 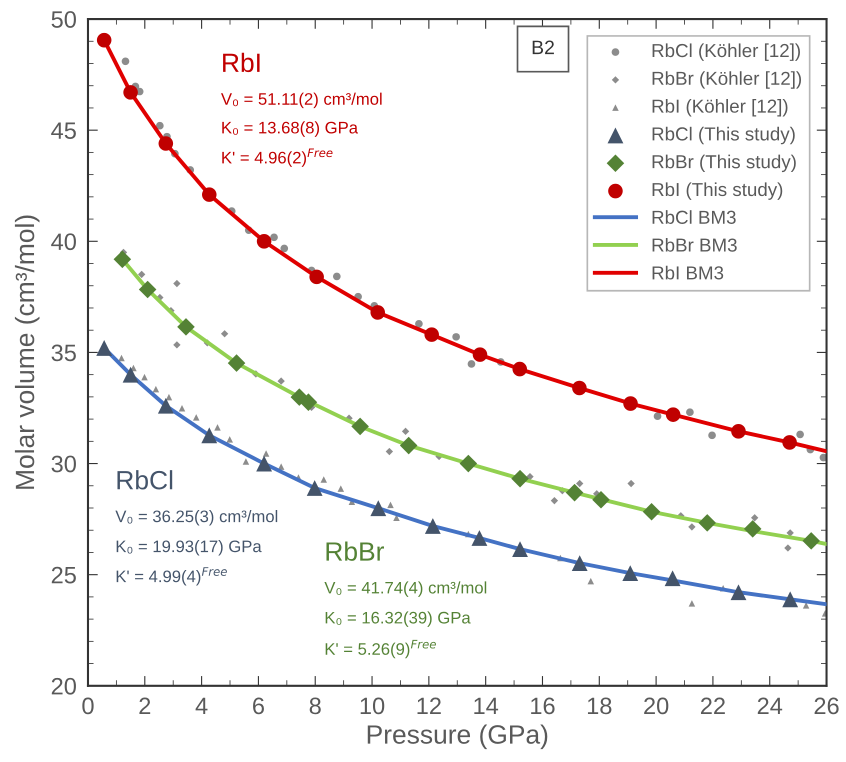 I want to click on annotation: V₀ = 51.11(2) cm³/mol, so click(x=301, y=100).